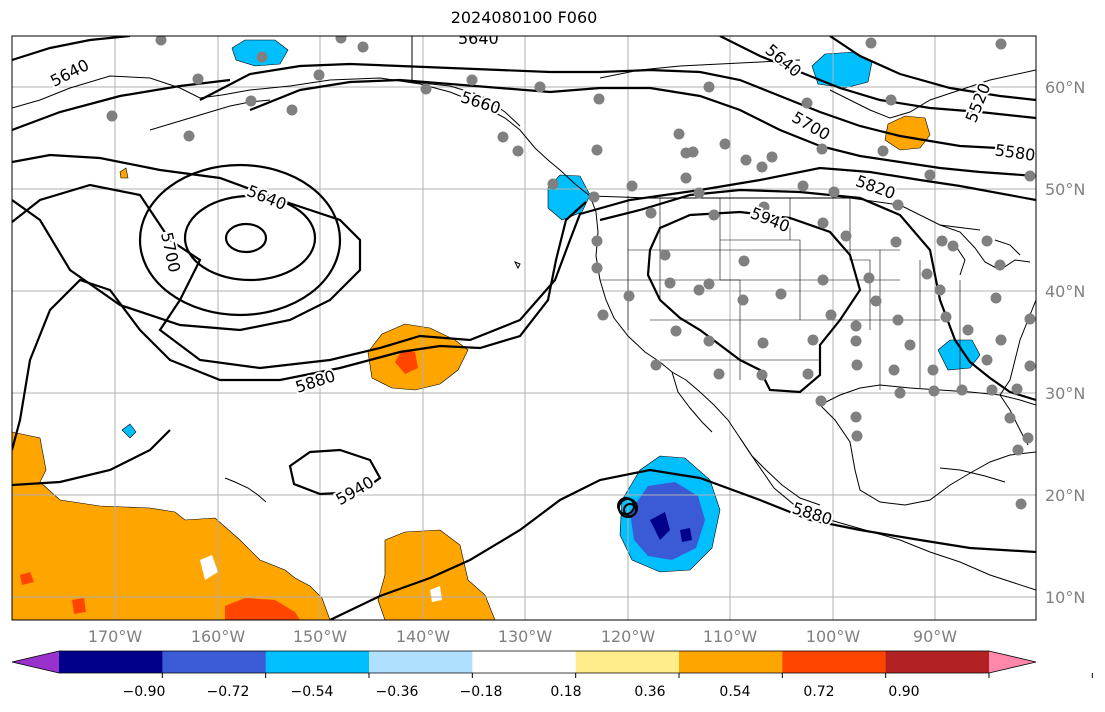 Image resolution: width=1105 pixels, height=712 pixels. What do you see at coordinates (833, 636) in the screenshot?
I see `lon-label-100w: 100°W` at bounding box center [833, 636].